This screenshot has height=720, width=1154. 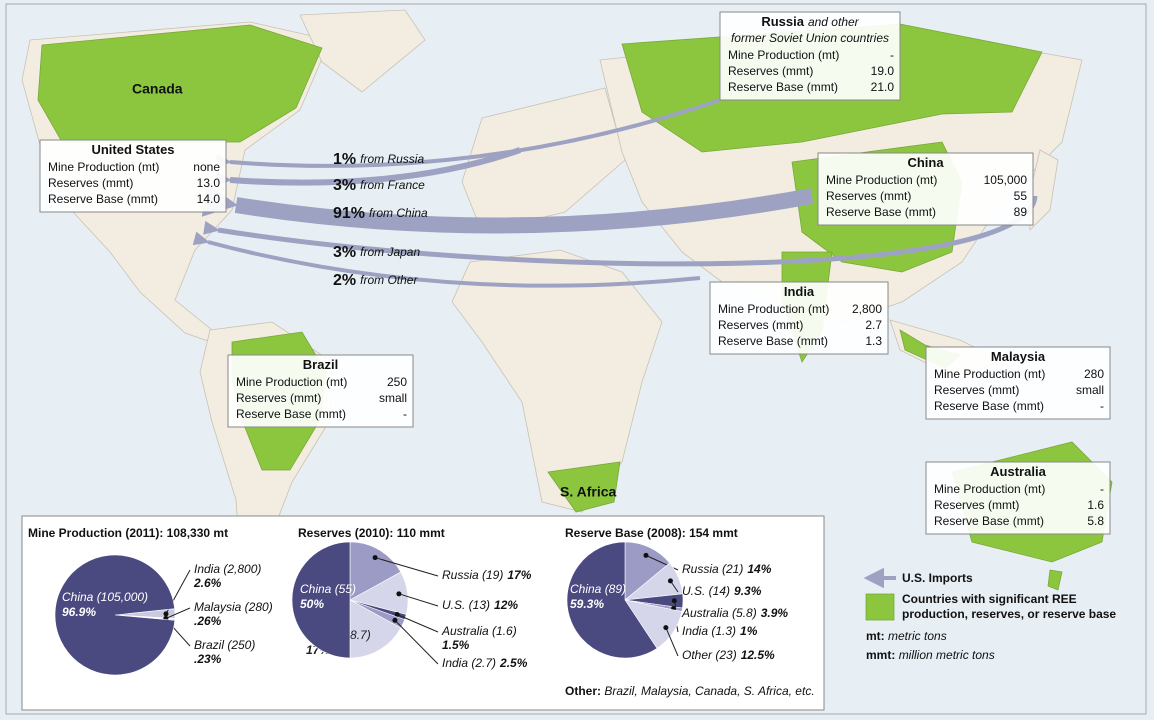 What do you see at coordinates (128, 533) in the screenshot?
I see `pie-title: Mine Production (2011): 108,330 mt` at bounding box center [128, 533].